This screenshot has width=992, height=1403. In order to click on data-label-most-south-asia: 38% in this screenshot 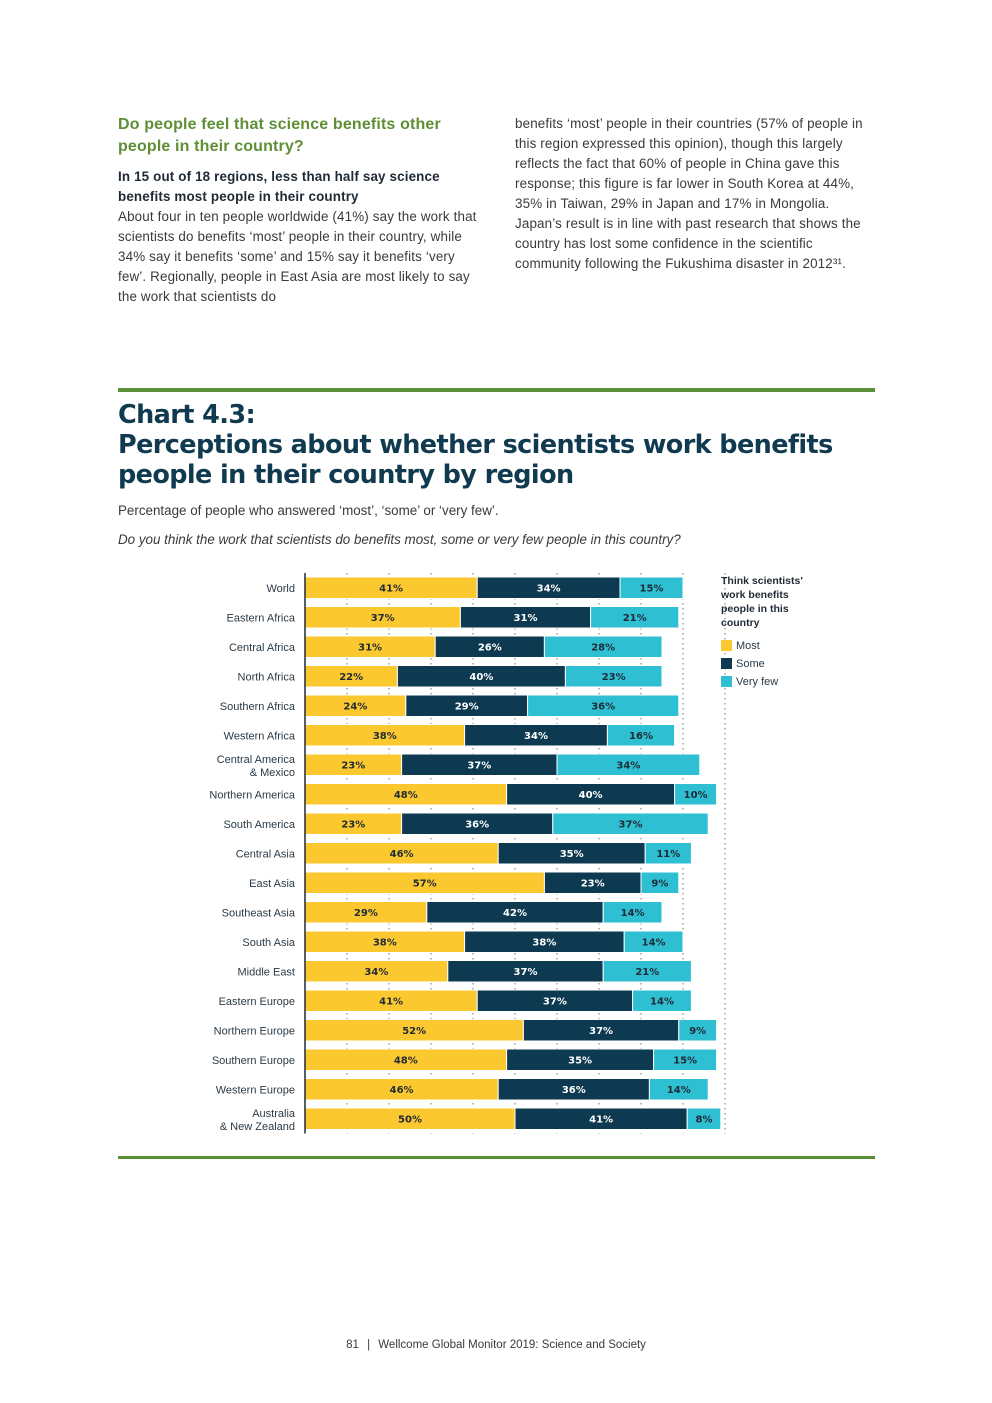, I will do `click(385, 942)`.